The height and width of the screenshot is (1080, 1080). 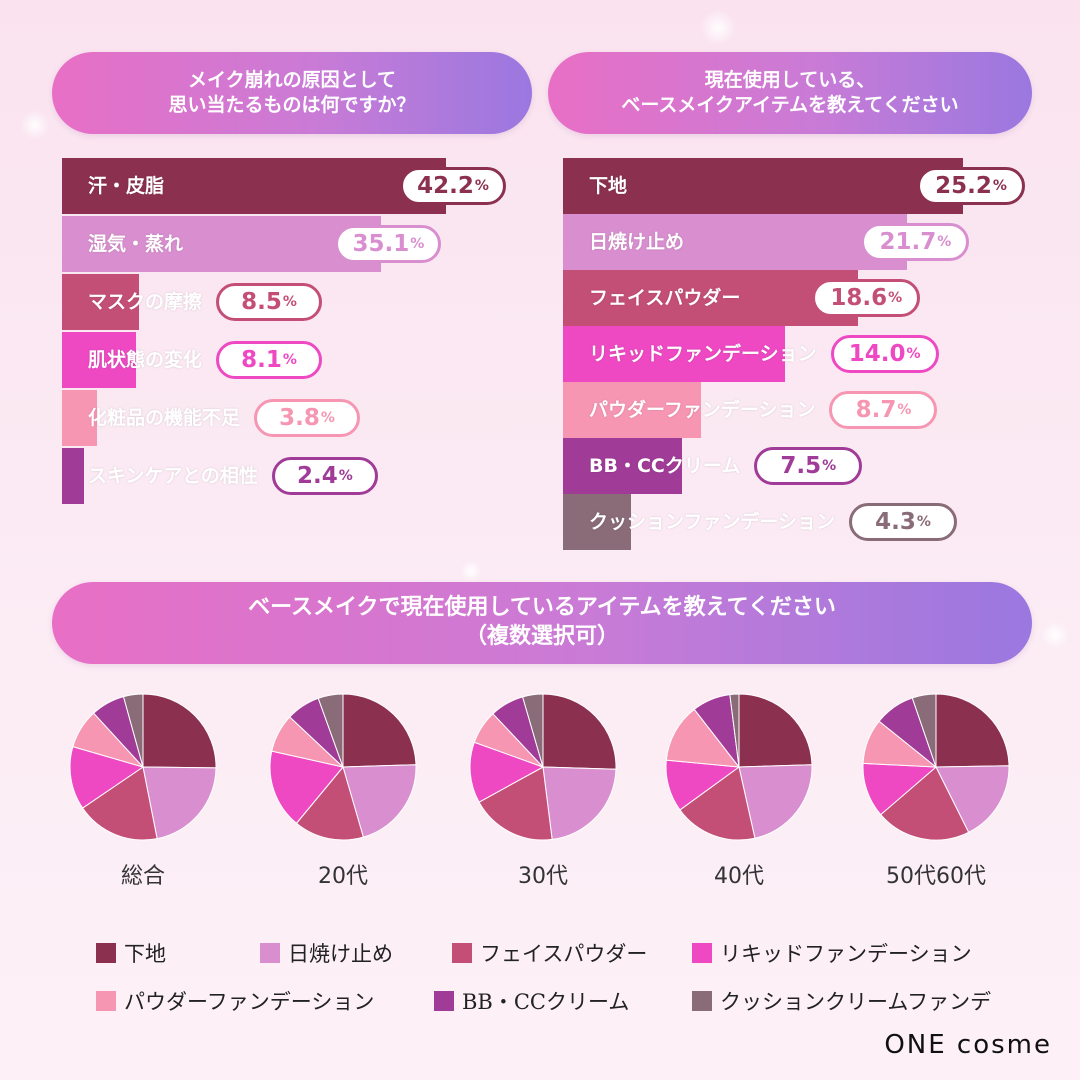 What do you see at coordinates (292, 80) in the screenshot?
I see `left-header-line1: メイク崩れの原因として` at bounding box center [292, 80].